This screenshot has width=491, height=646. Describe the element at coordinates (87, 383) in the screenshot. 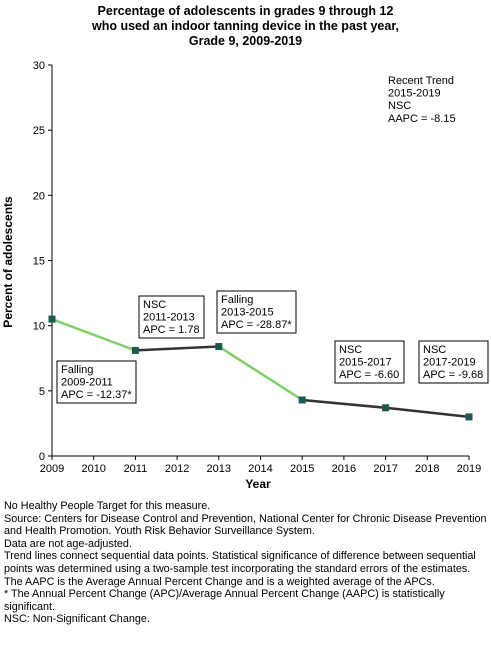

I see `annotation-line: 2009-2011` at that location.